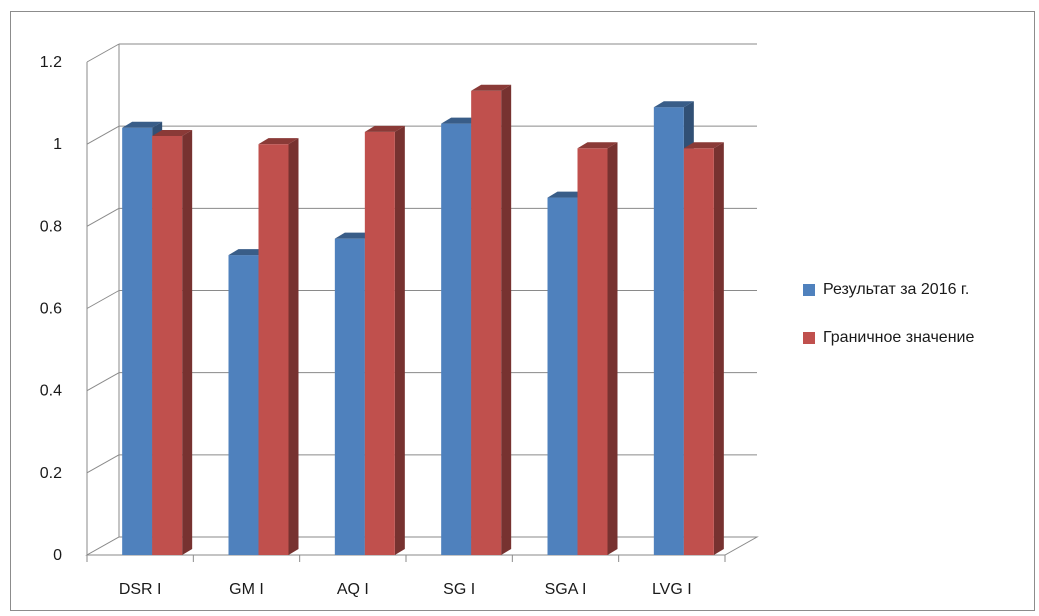 The width and height of the screenshot is (1039, 616). Describe the element at coordinates (51, 473) in the screenshot. I see `y-tick-label: 0.2` at that location.